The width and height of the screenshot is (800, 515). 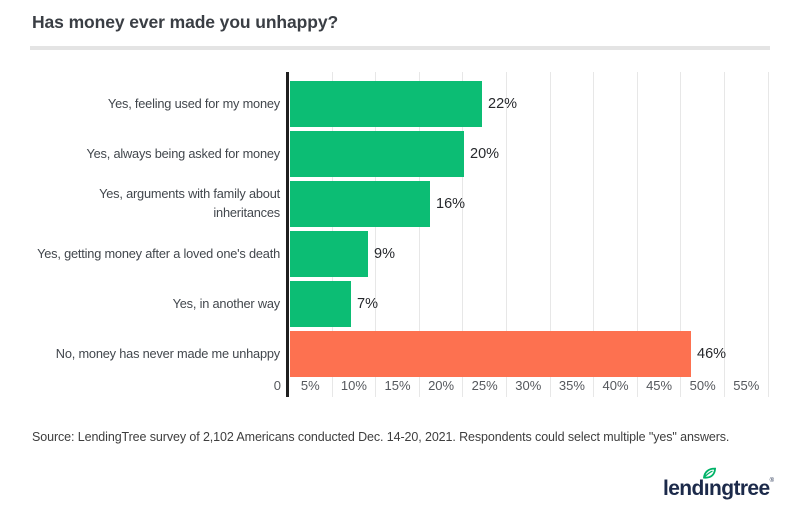 I want to click on category-label: Yes, in another way, so click(x=226, y=303).